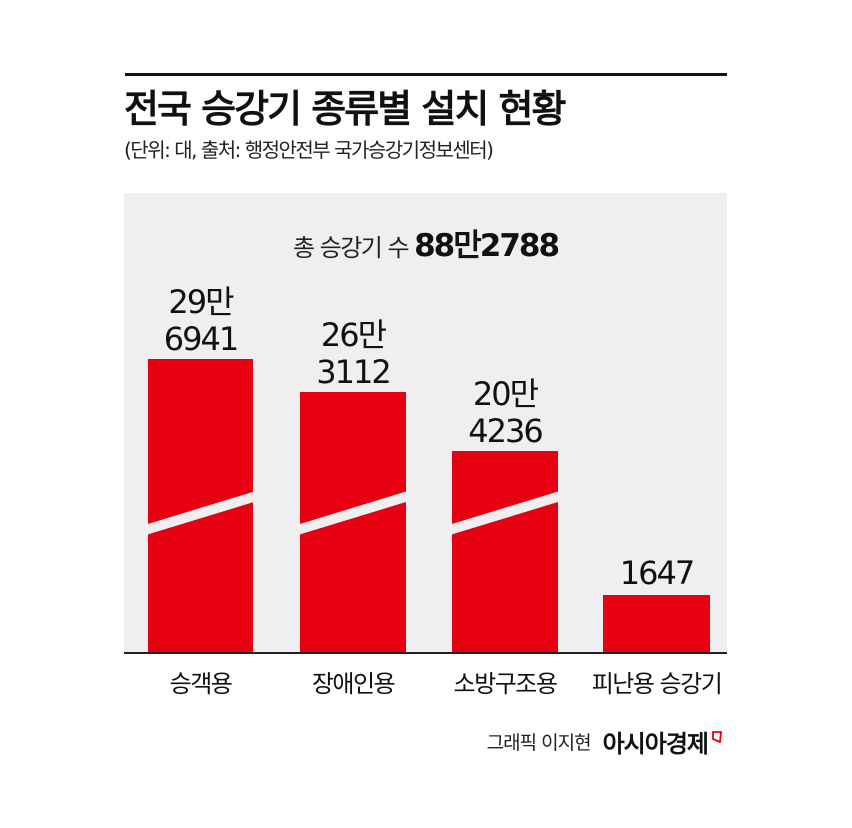  What do you see at coordinates (717, 736) in the screenshot?
I see `red-flag-icon` at bounding box center [717, 736].